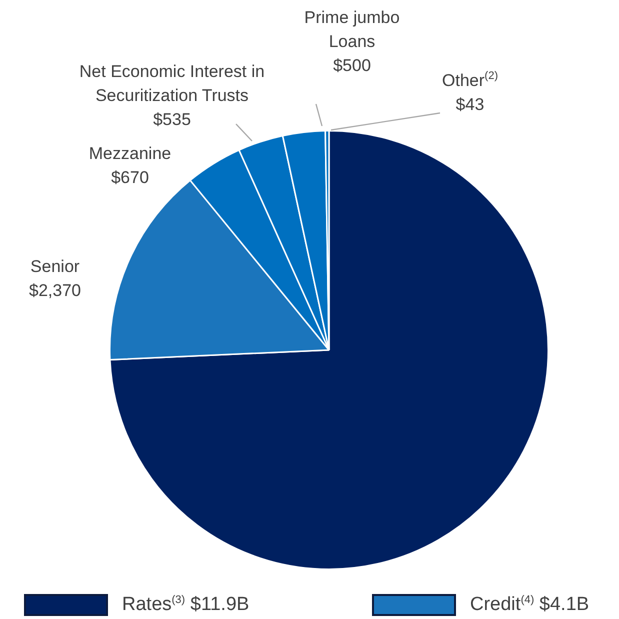  Describe the element at coordinates (55, 290) in the screenshot. I see `data-label: $2,370` at that location.